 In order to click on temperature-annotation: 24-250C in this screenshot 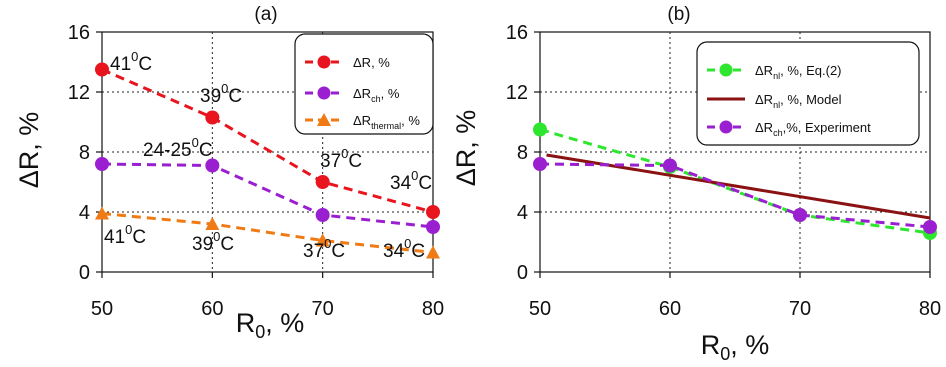, I will do `click(178, 148)`.